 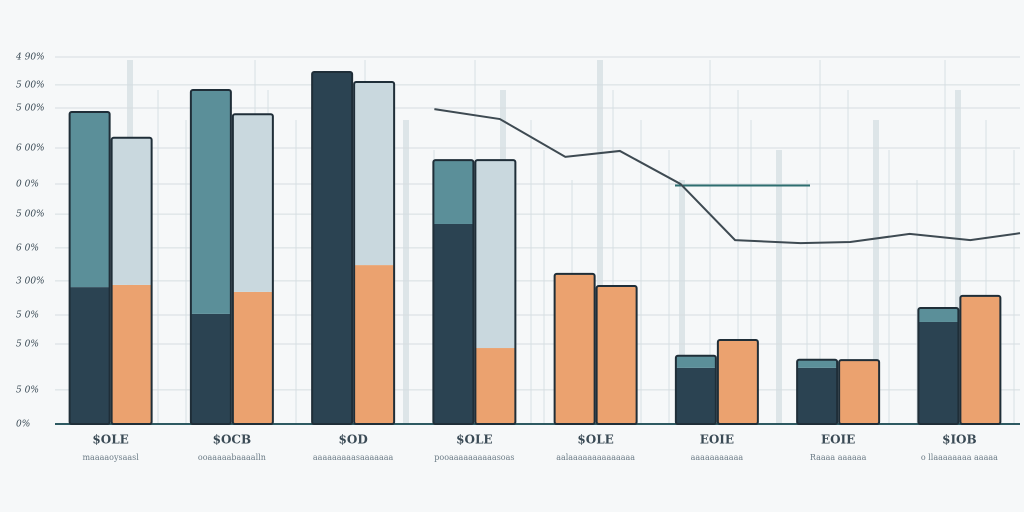 What do you see at coordinates (353, 457) in the screenshot?
I see `x-sub-label: aaaaaaaaasaaaaaaa` at bounding box center [353, 457].